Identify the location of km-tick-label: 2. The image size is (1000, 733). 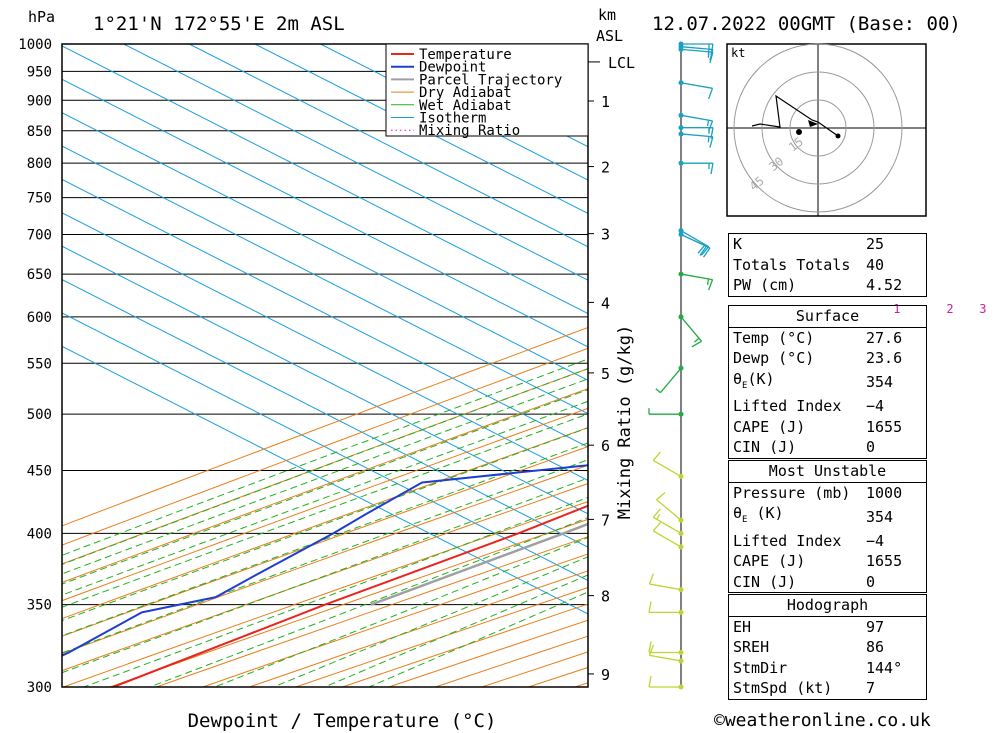
(605, 168).